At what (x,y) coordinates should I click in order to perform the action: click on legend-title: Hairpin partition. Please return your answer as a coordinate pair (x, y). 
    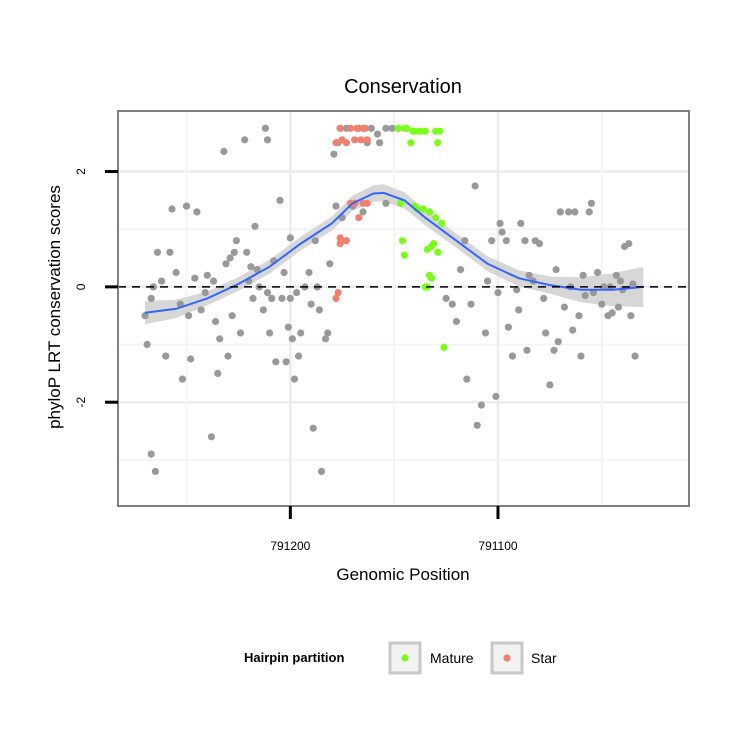
    Looking at the image, I should click on (294, 657).